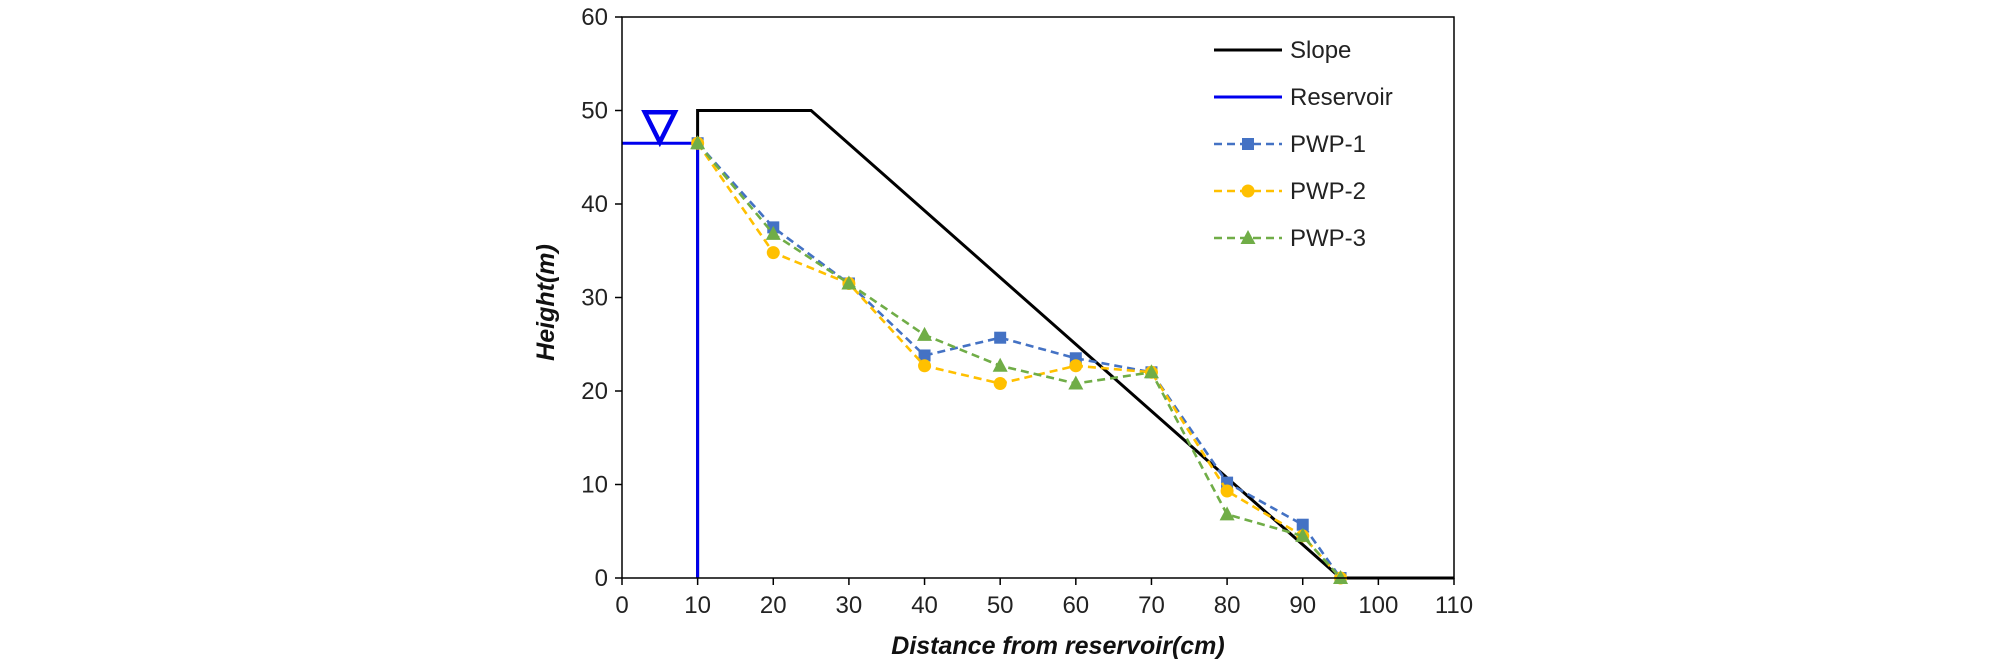 This screenshot has width=2008, height=663. What do you see at coordinates (594, 17) in the screenshot?
I see `y-tick-label: 60` at bounding box center [594, 17].